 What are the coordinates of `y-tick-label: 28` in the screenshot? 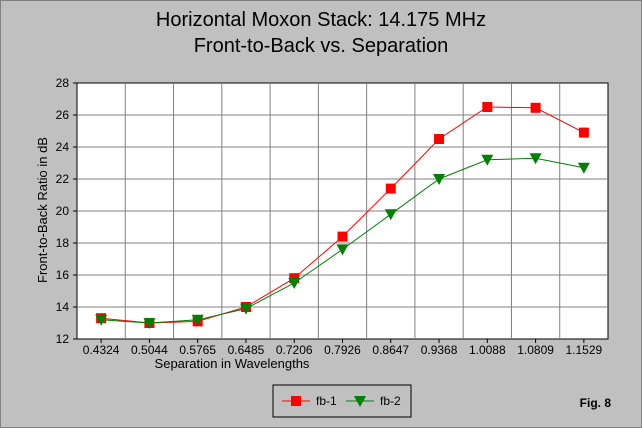 It's located at (63, 83).